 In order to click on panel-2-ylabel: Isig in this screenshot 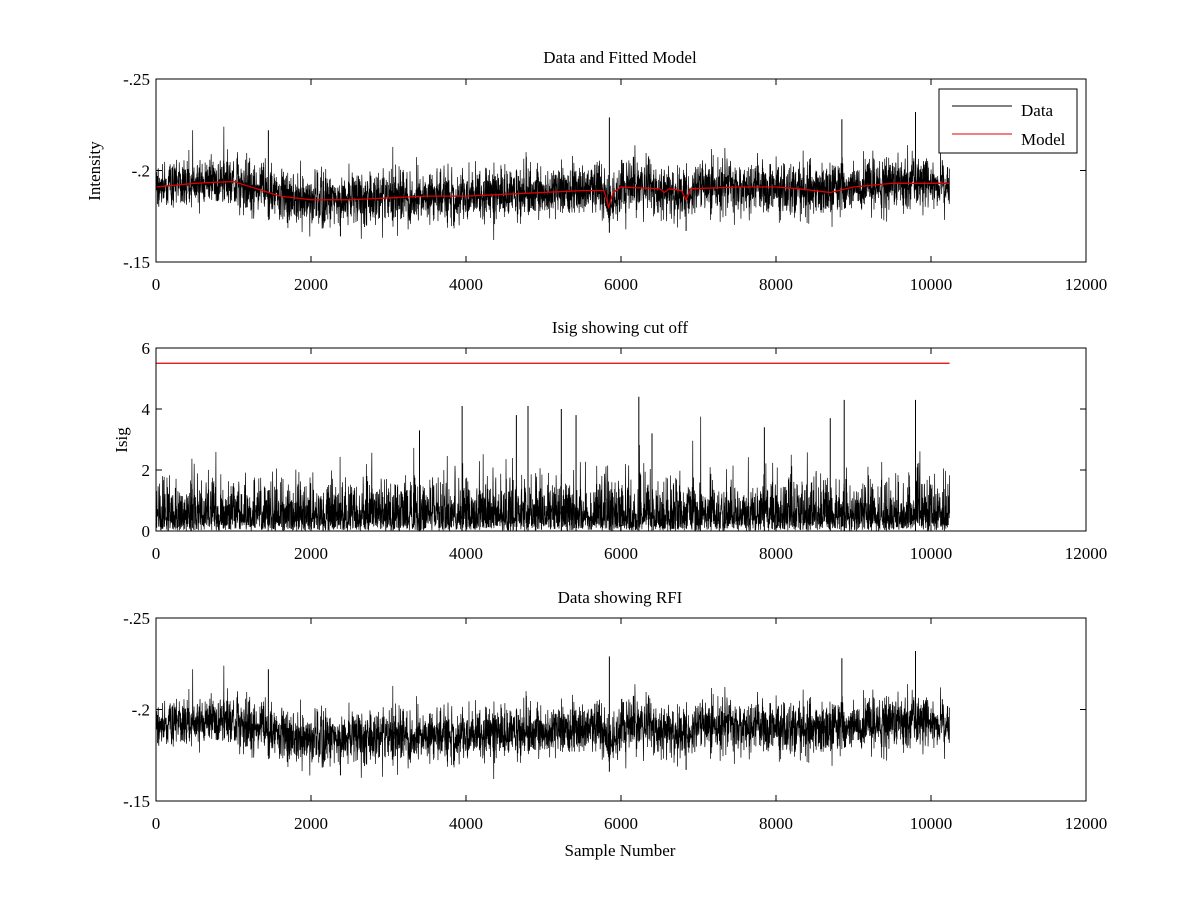, I will do `click(121, 440)`.